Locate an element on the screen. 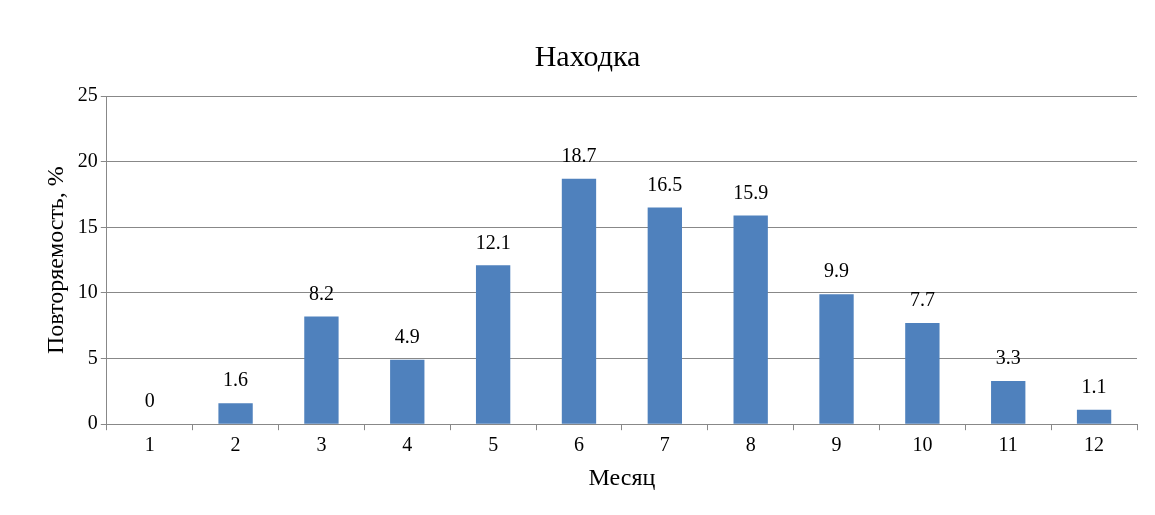  y-axis-title: Повторяемость, % is located at coordinates (54, 260).